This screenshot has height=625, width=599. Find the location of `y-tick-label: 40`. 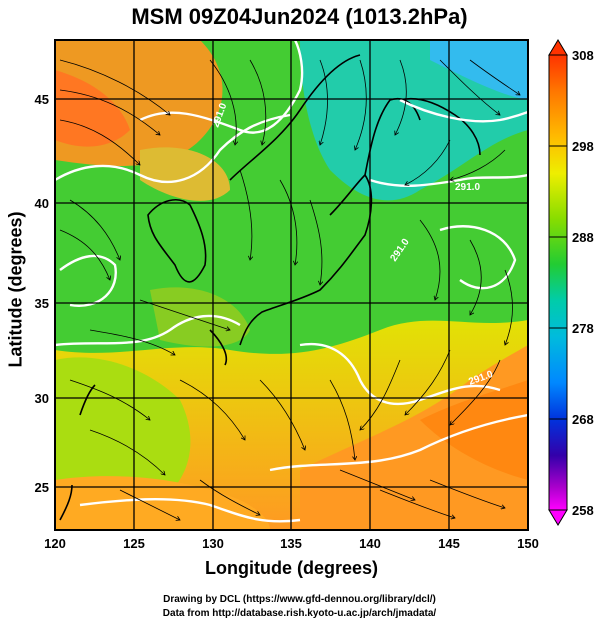

y-tick-label: 40 is located at coordinates (42, 203).